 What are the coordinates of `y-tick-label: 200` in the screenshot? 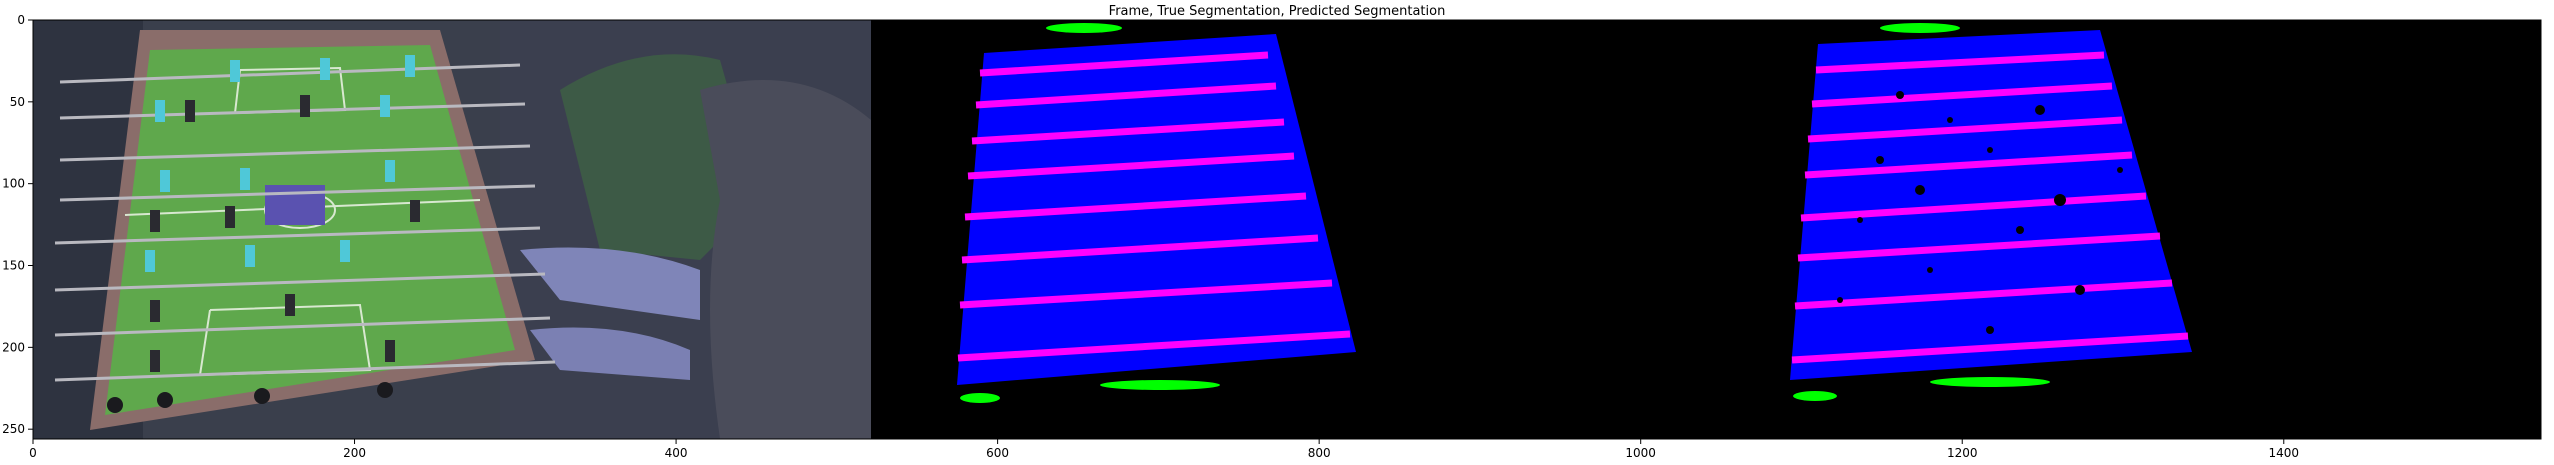 It's located at (13, 347).